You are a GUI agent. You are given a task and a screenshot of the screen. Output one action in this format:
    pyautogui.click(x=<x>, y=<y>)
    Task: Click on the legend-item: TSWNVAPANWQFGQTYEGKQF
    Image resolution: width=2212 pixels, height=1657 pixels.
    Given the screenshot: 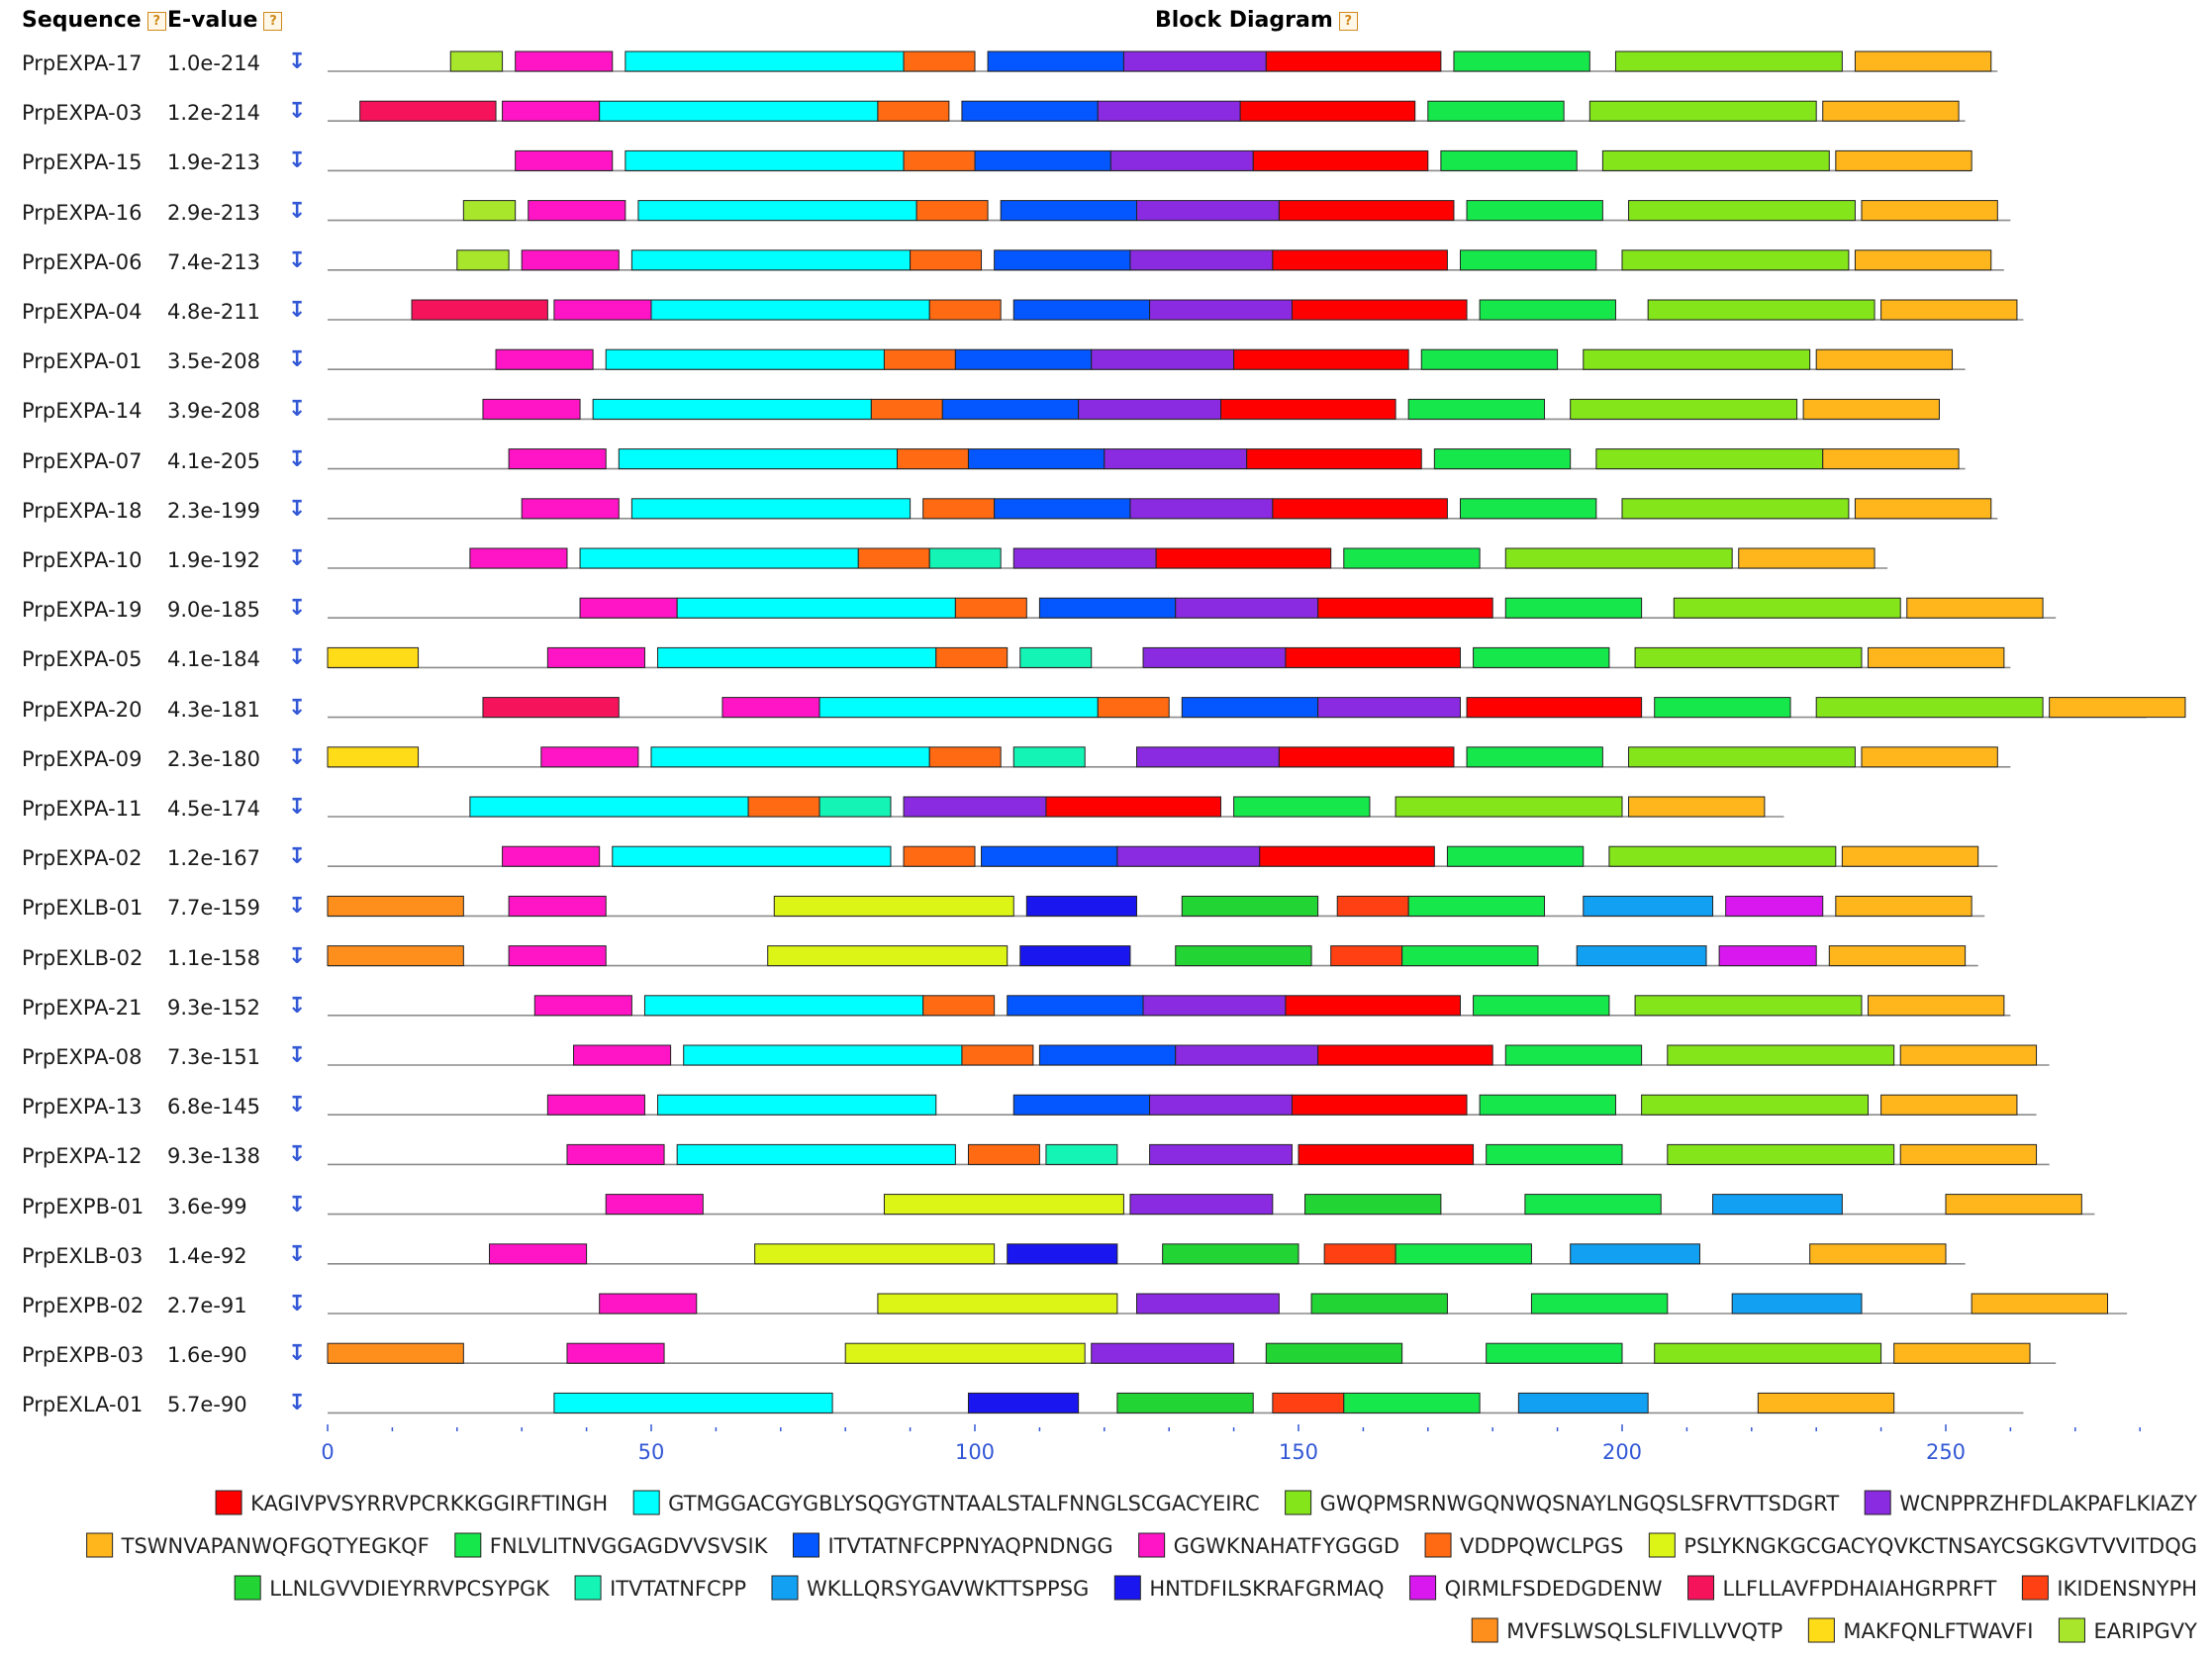 What is the action you would take?
    pyautogui.click(x=258, y=1545)
    